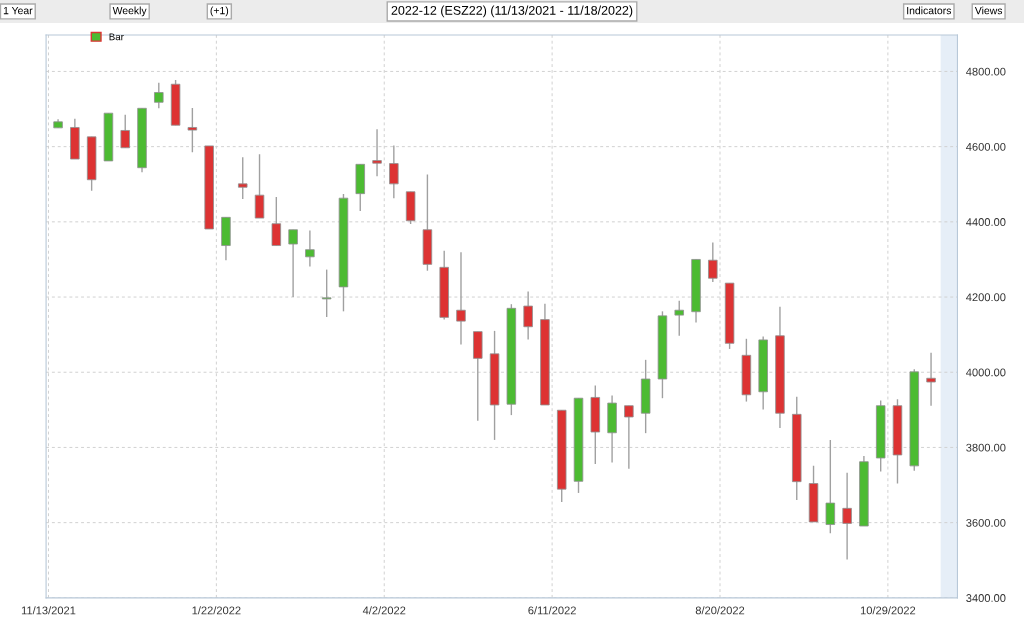 Image resolution: width=1024 pixels, height=636 pixels. Describe the element at coordinates (219, 11) in the screenshot. I see `text: (+1)` at that location.